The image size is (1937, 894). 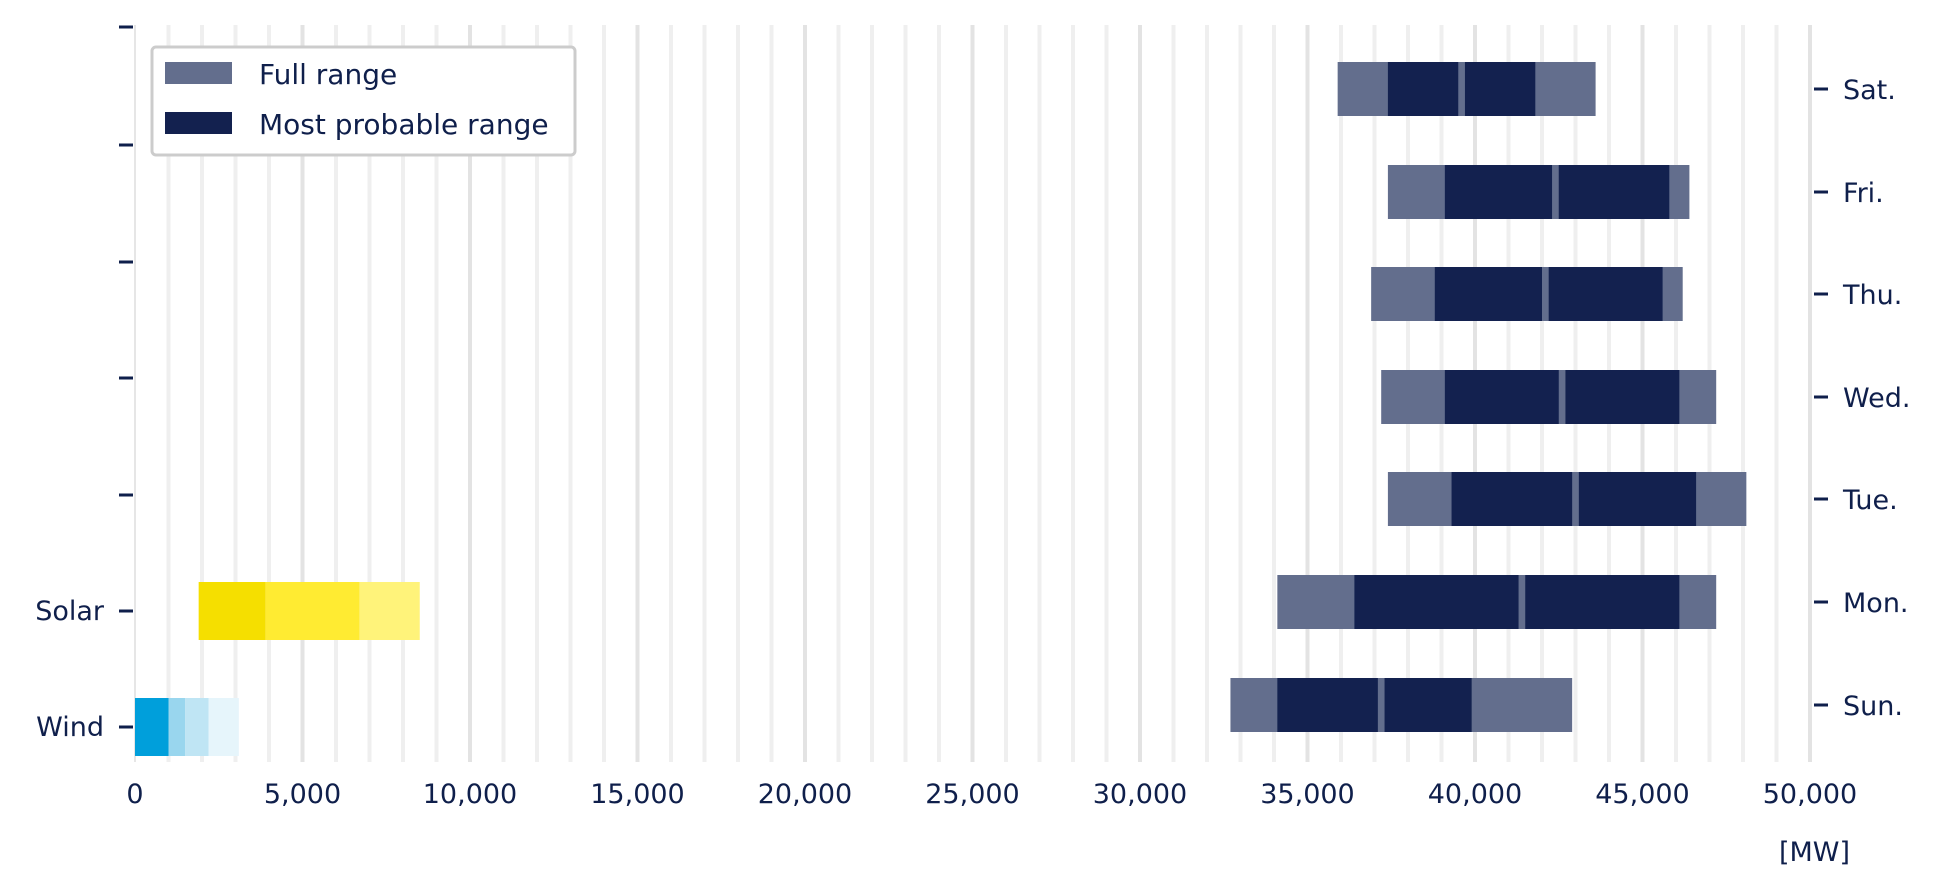 What do you see at coordinates (1140, 794) in the screenshot?
I see `x-tick-label: 30,000` at bounding box center [1140, 794].